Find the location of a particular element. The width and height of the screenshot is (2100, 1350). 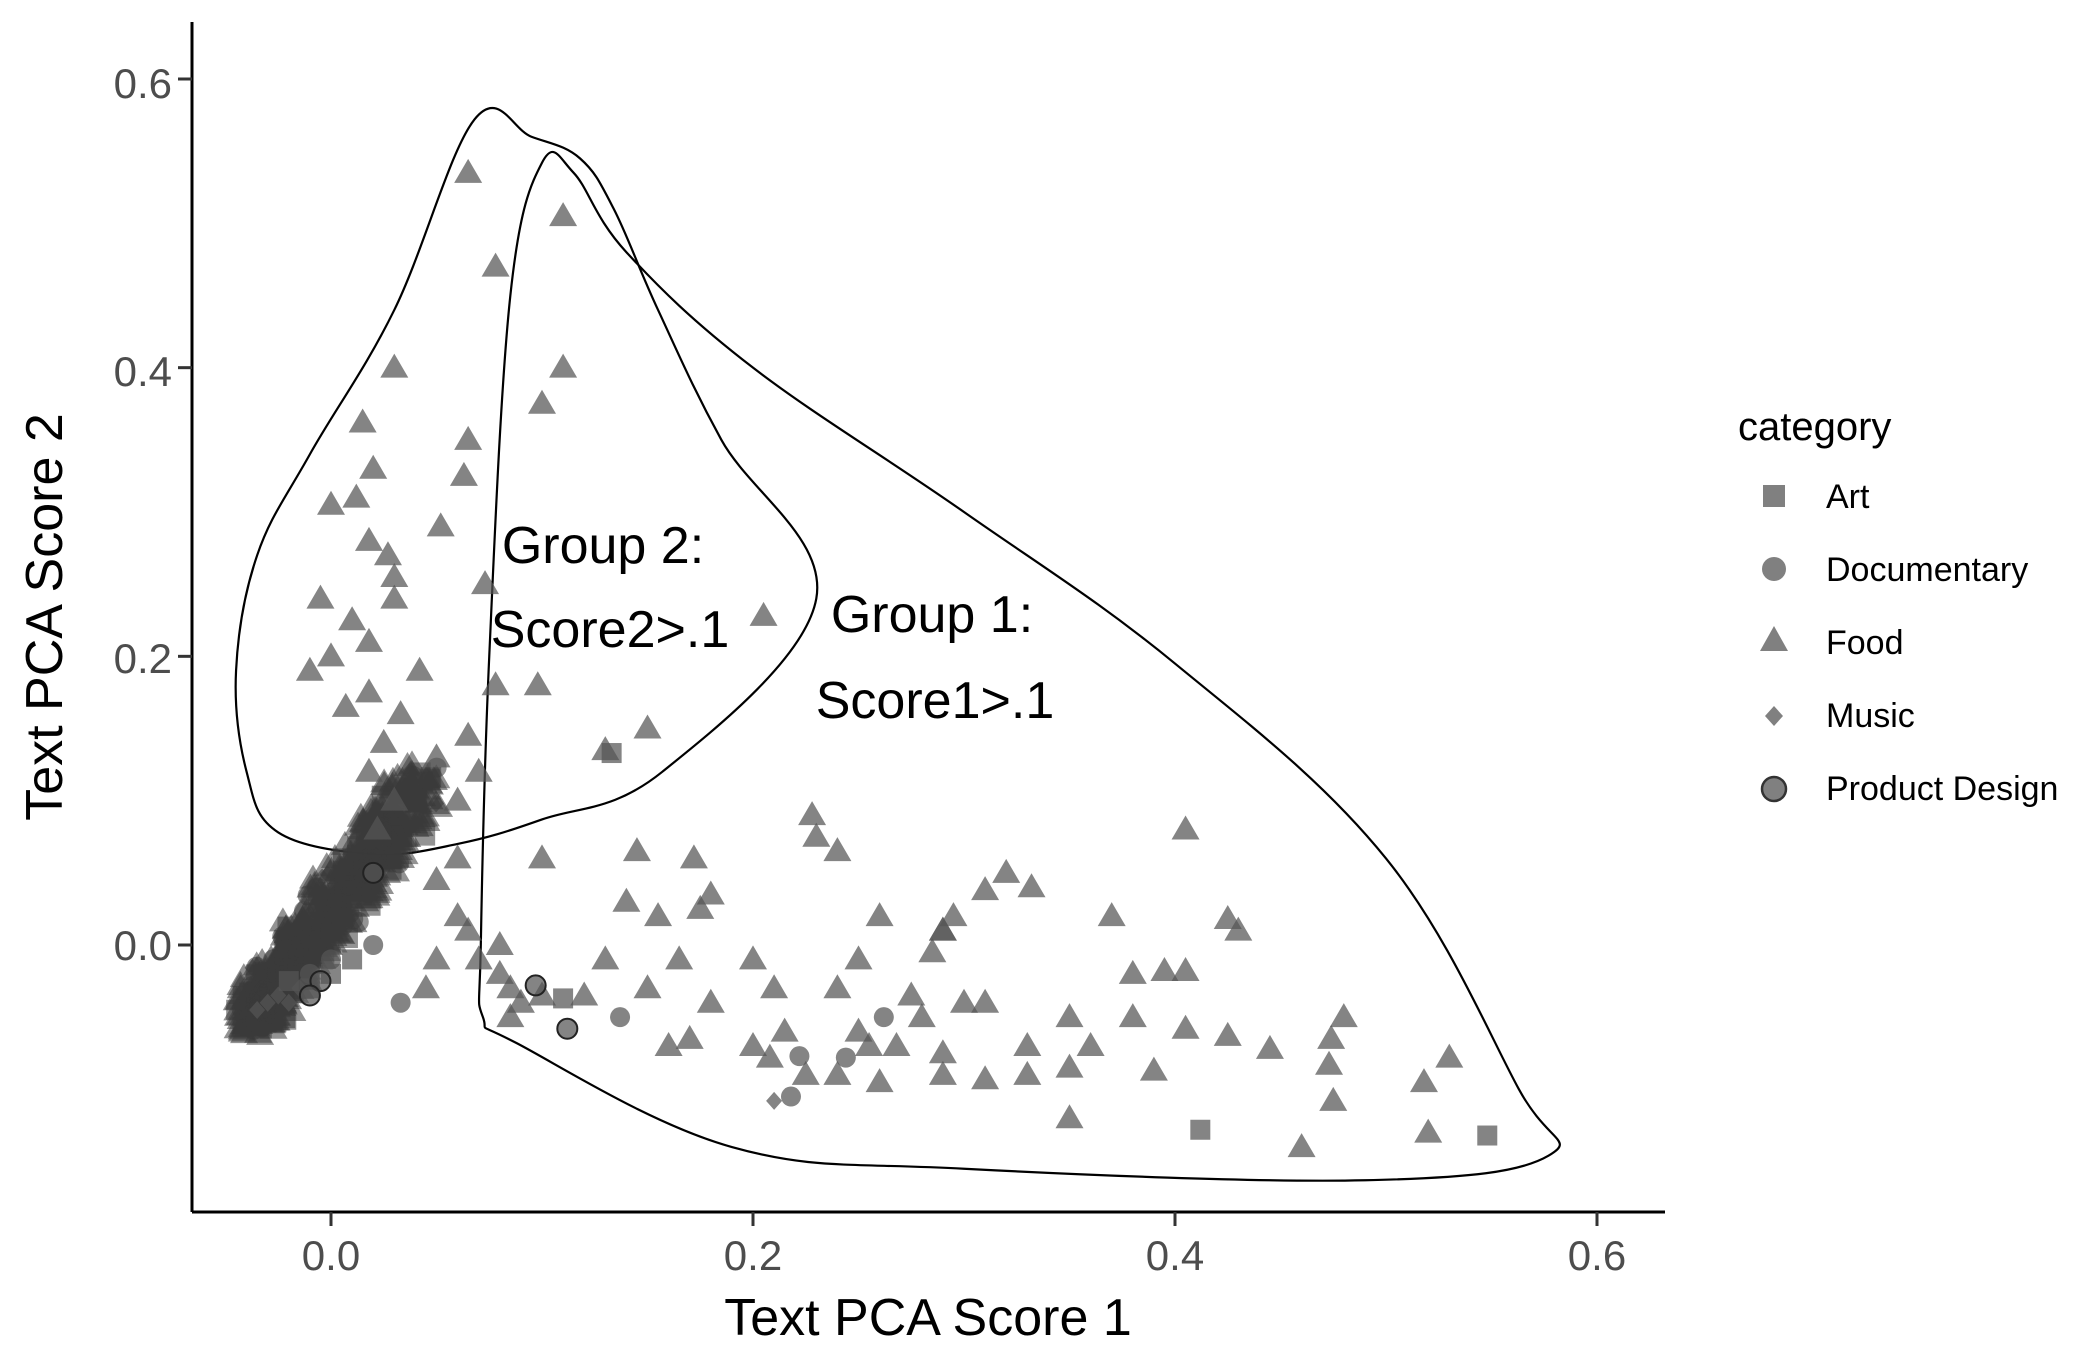

legend-title: category is located at coordinates (1814, 427).